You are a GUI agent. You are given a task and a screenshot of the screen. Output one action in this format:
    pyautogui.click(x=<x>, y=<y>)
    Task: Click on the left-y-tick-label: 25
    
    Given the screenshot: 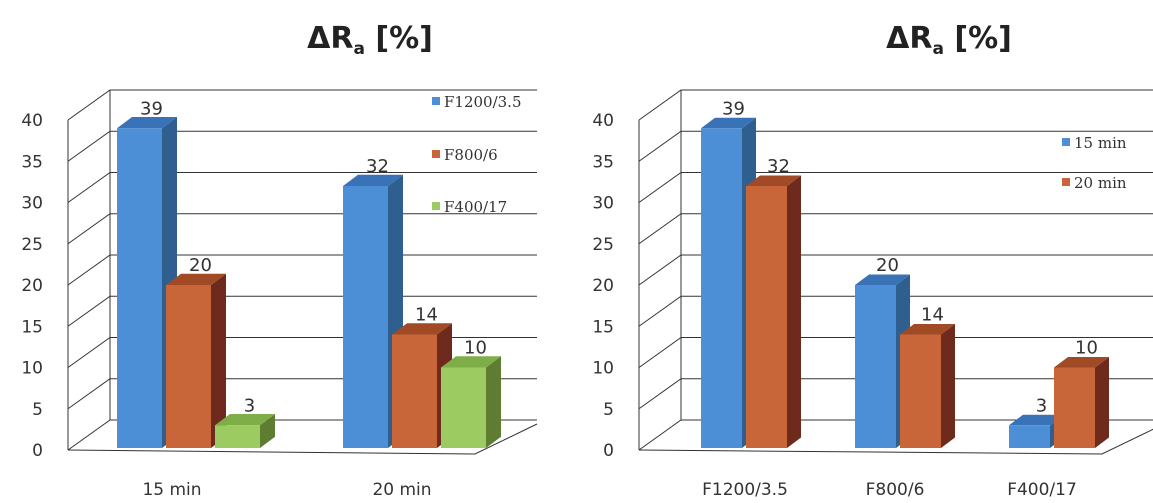 What is the action you would take?
    pyautogui.click(x=32, y=245)
    